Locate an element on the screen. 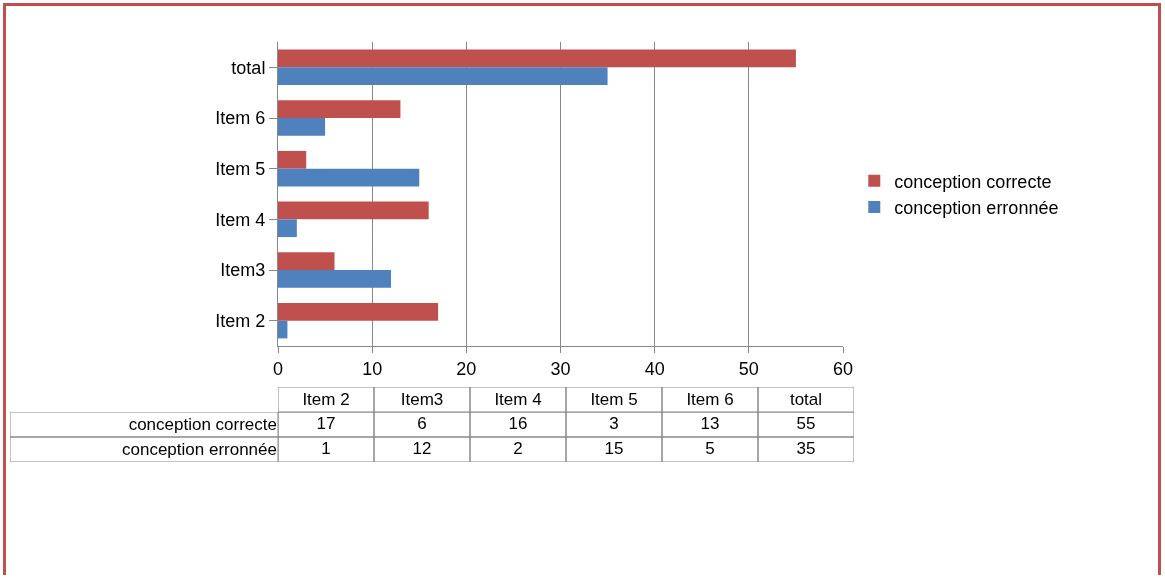 This screenshot has height=578, width=1165. y-tick-label: conception correcte is located at coordinates (202, 425).